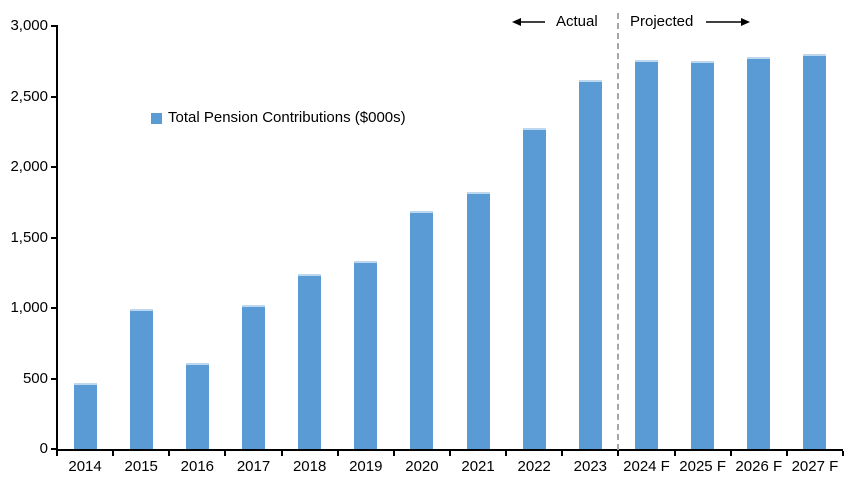  I want to click on legend: Total Pension Contributions ($000s), so click(278, 117).